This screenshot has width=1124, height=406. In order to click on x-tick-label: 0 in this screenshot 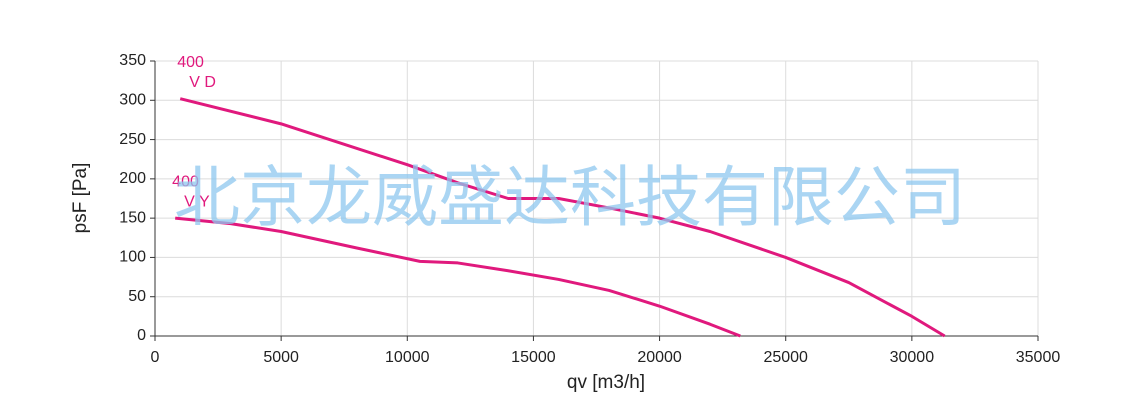, I will do `click(155, 357)`.